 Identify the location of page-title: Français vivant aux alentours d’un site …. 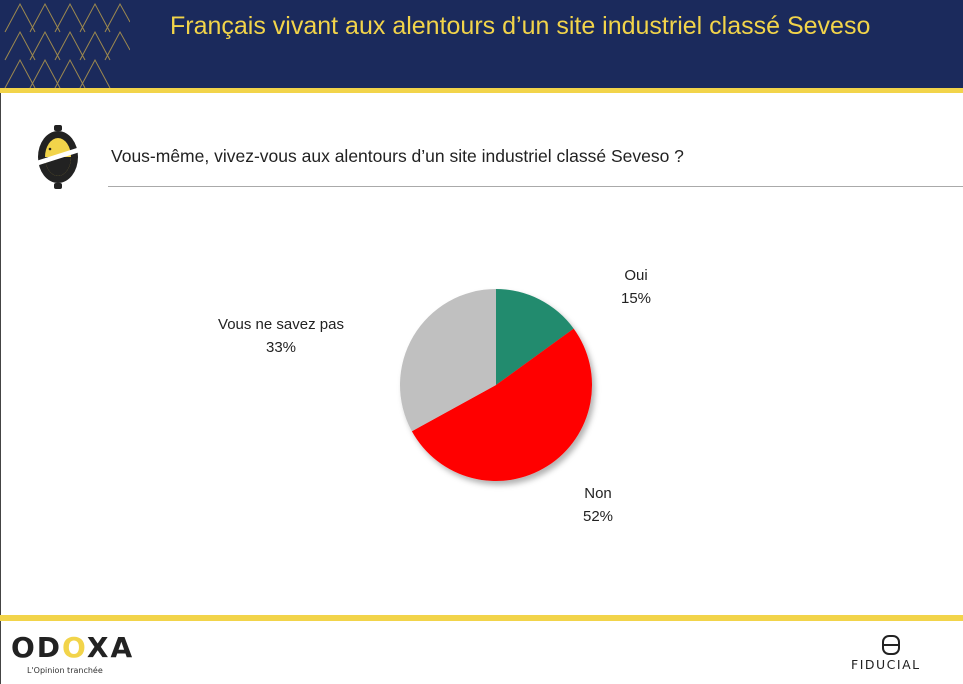
(520, 26).